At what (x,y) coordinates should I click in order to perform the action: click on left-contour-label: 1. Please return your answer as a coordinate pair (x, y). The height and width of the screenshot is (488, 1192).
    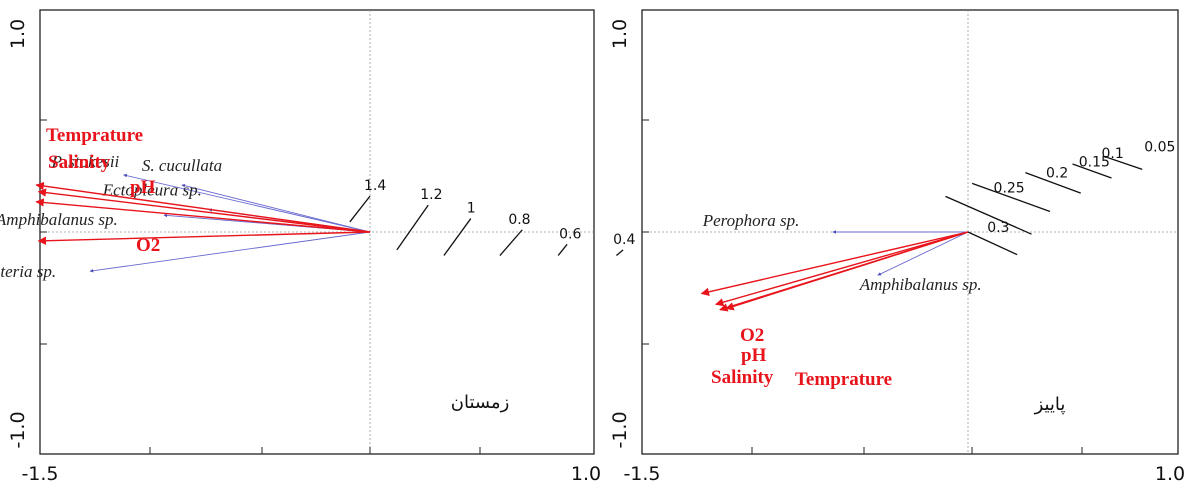
    Looking at the image, I should click on (471, 209).